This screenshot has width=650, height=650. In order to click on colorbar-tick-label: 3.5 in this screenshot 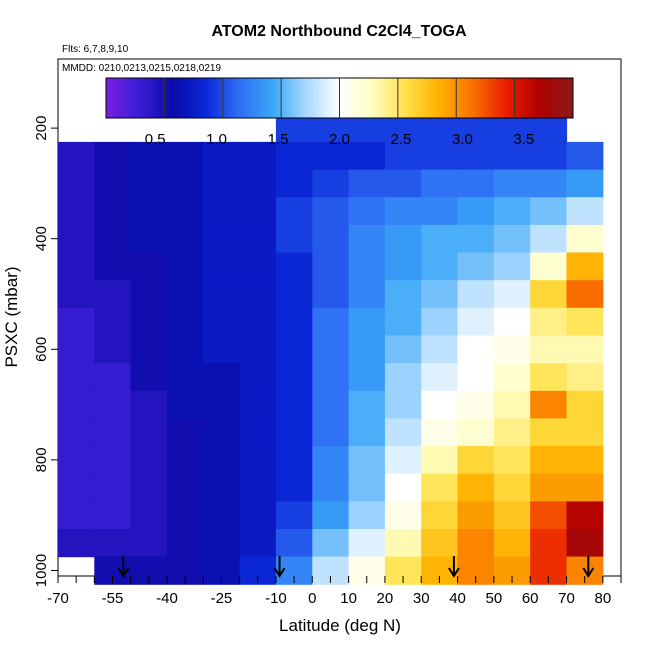, I will do `click(523, 139)`.